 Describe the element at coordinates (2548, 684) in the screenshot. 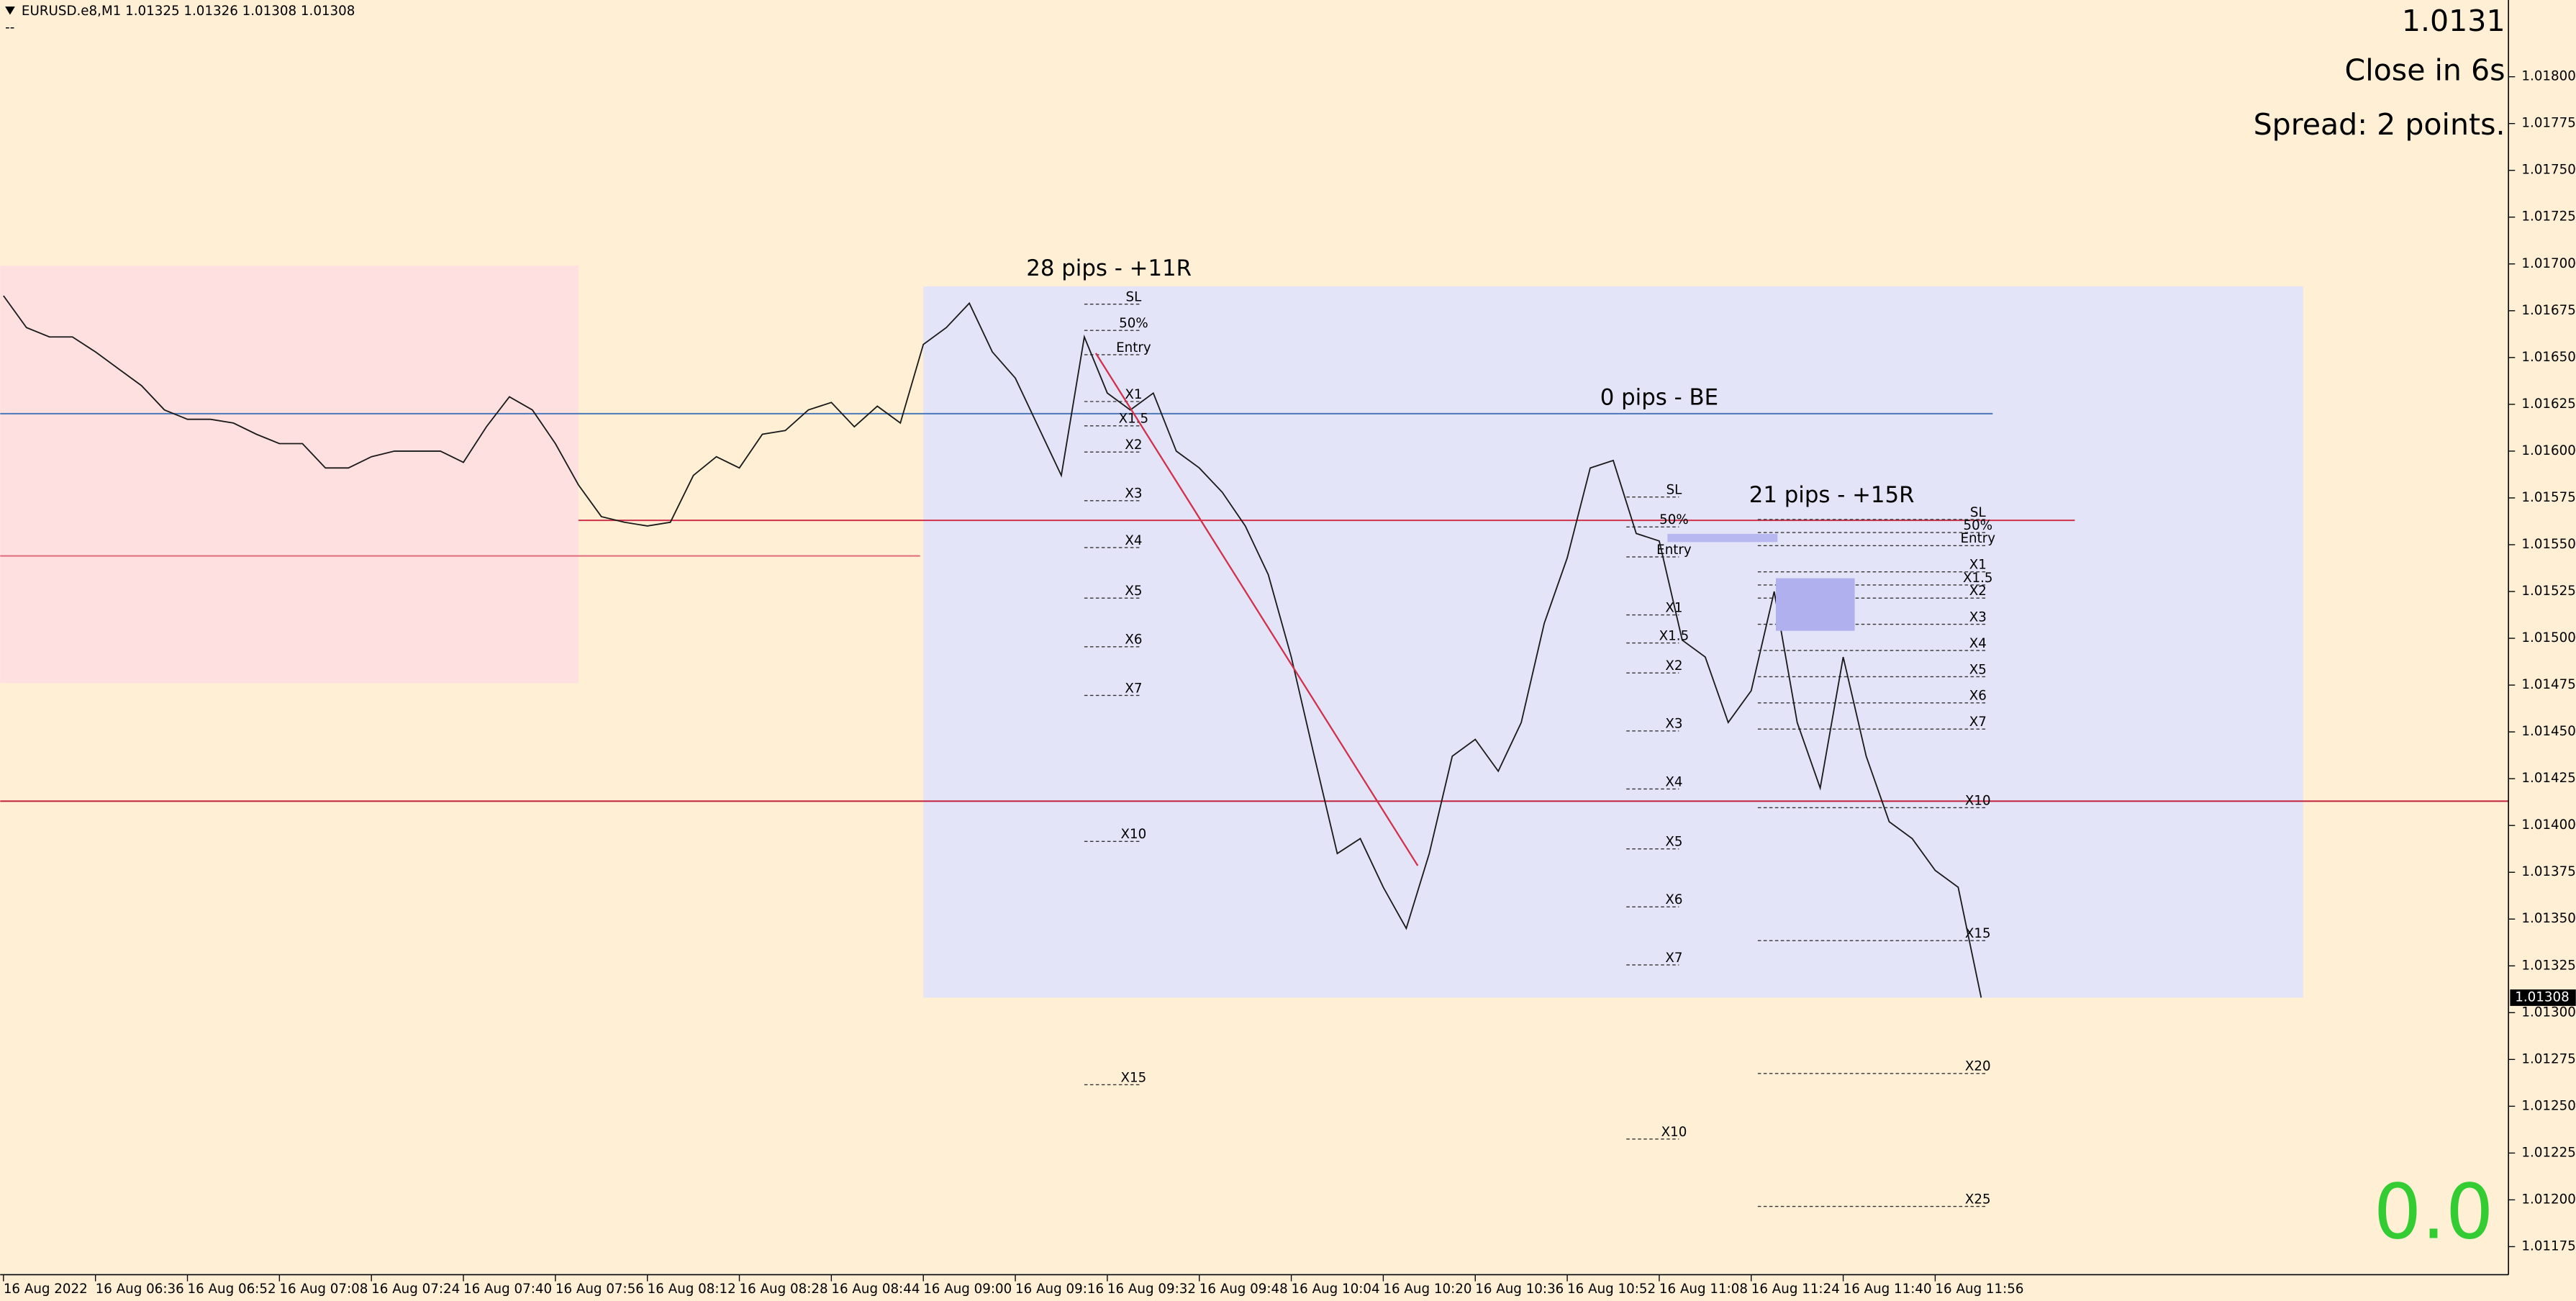

I see `y-tick-label: 1.01475` at that location.